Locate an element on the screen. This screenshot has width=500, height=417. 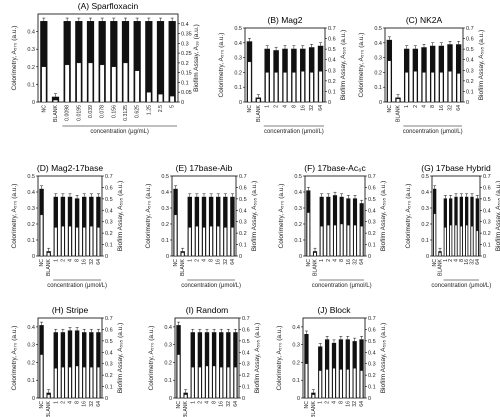
y2-tick-label: 0.1 is located at coordinates (487, 246).